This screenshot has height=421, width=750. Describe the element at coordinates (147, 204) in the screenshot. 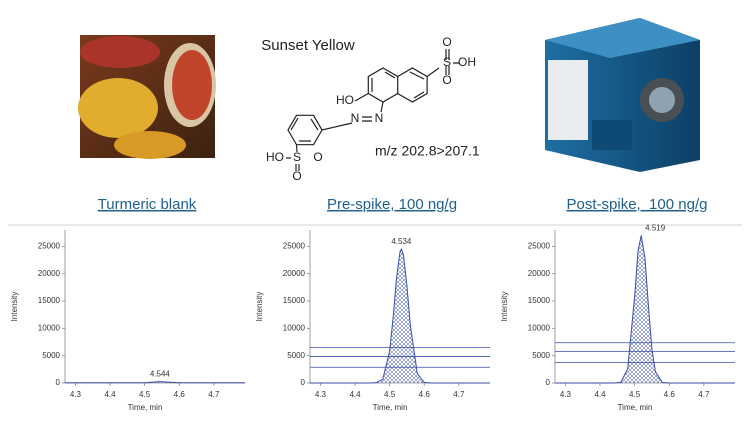

I see `chart-title: Turmeric blank` at that location.